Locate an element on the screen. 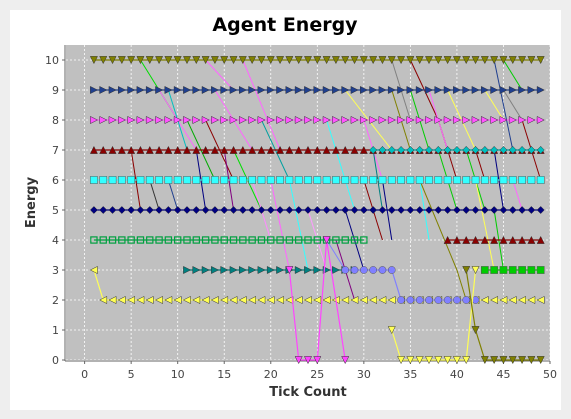 Image resolution: width=571 pixels, height=419 pixels. y-tick-label: 10 is located at coordinates (52, 60).